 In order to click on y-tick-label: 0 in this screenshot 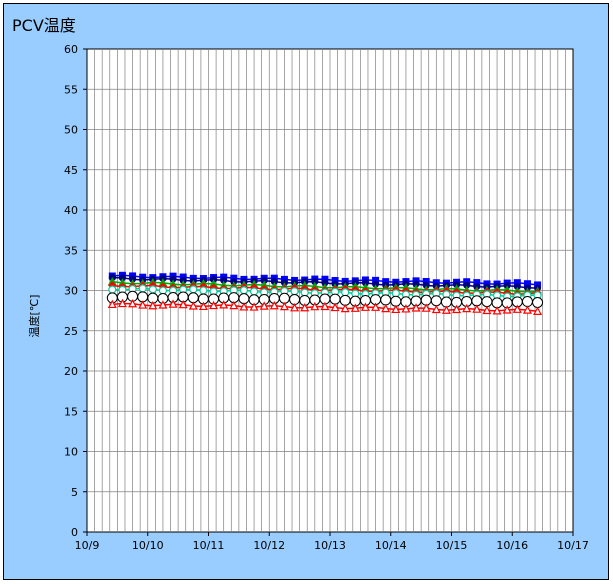, I will do `click(74, 532)`.